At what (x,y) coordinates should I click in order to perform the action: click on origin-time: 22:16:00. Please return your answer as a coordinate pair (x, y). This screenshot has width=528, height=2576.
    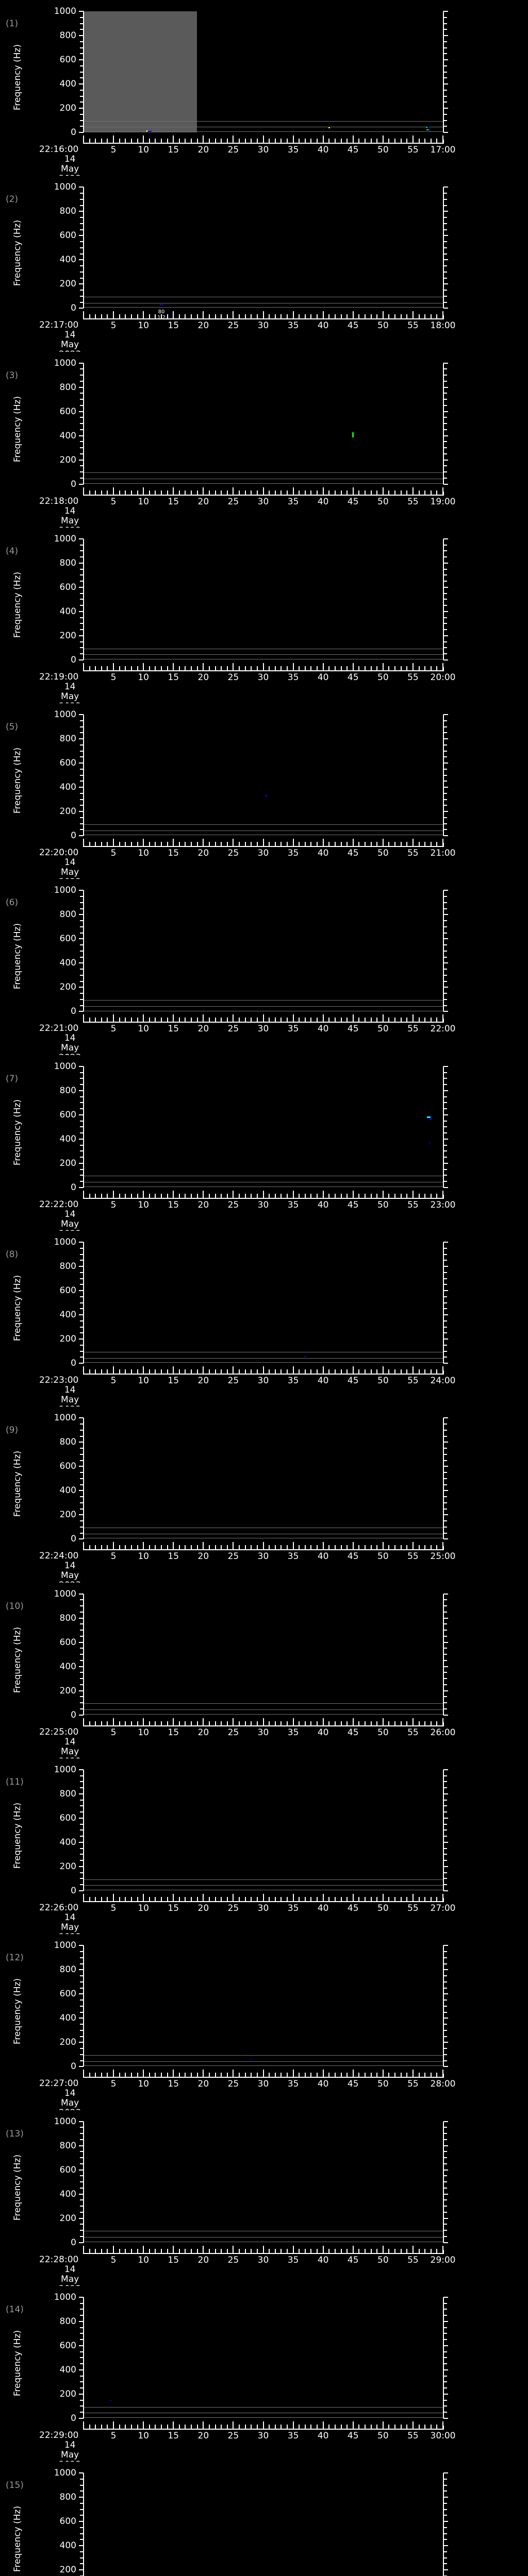
    Looking at the image, I should click on (59, 149).